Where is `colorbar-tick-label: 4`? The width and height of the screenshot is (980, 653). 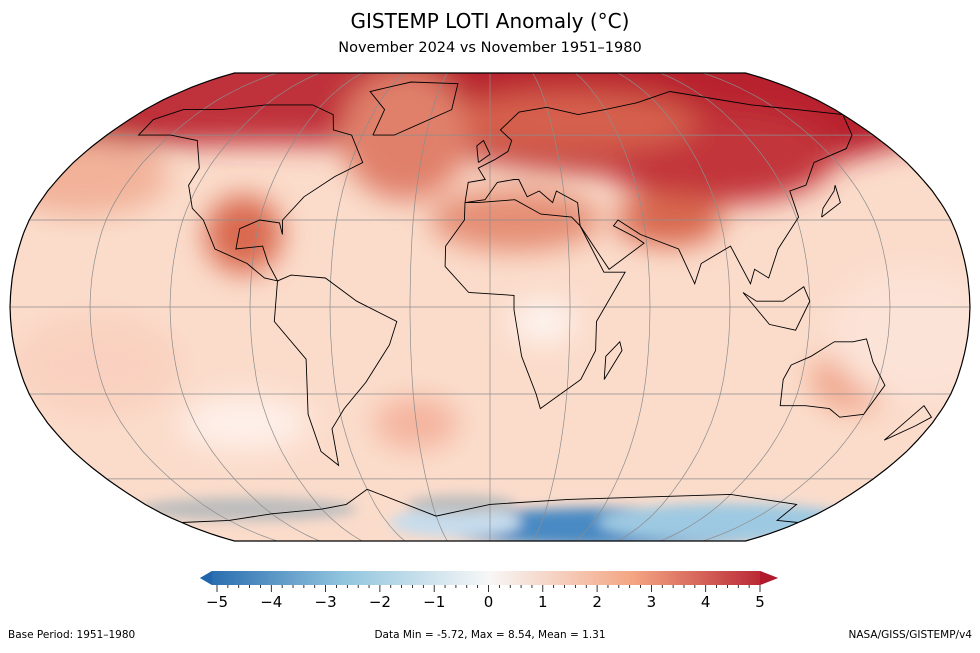 colorbar-tick-label: 4 is located at coordinates (705, 602).